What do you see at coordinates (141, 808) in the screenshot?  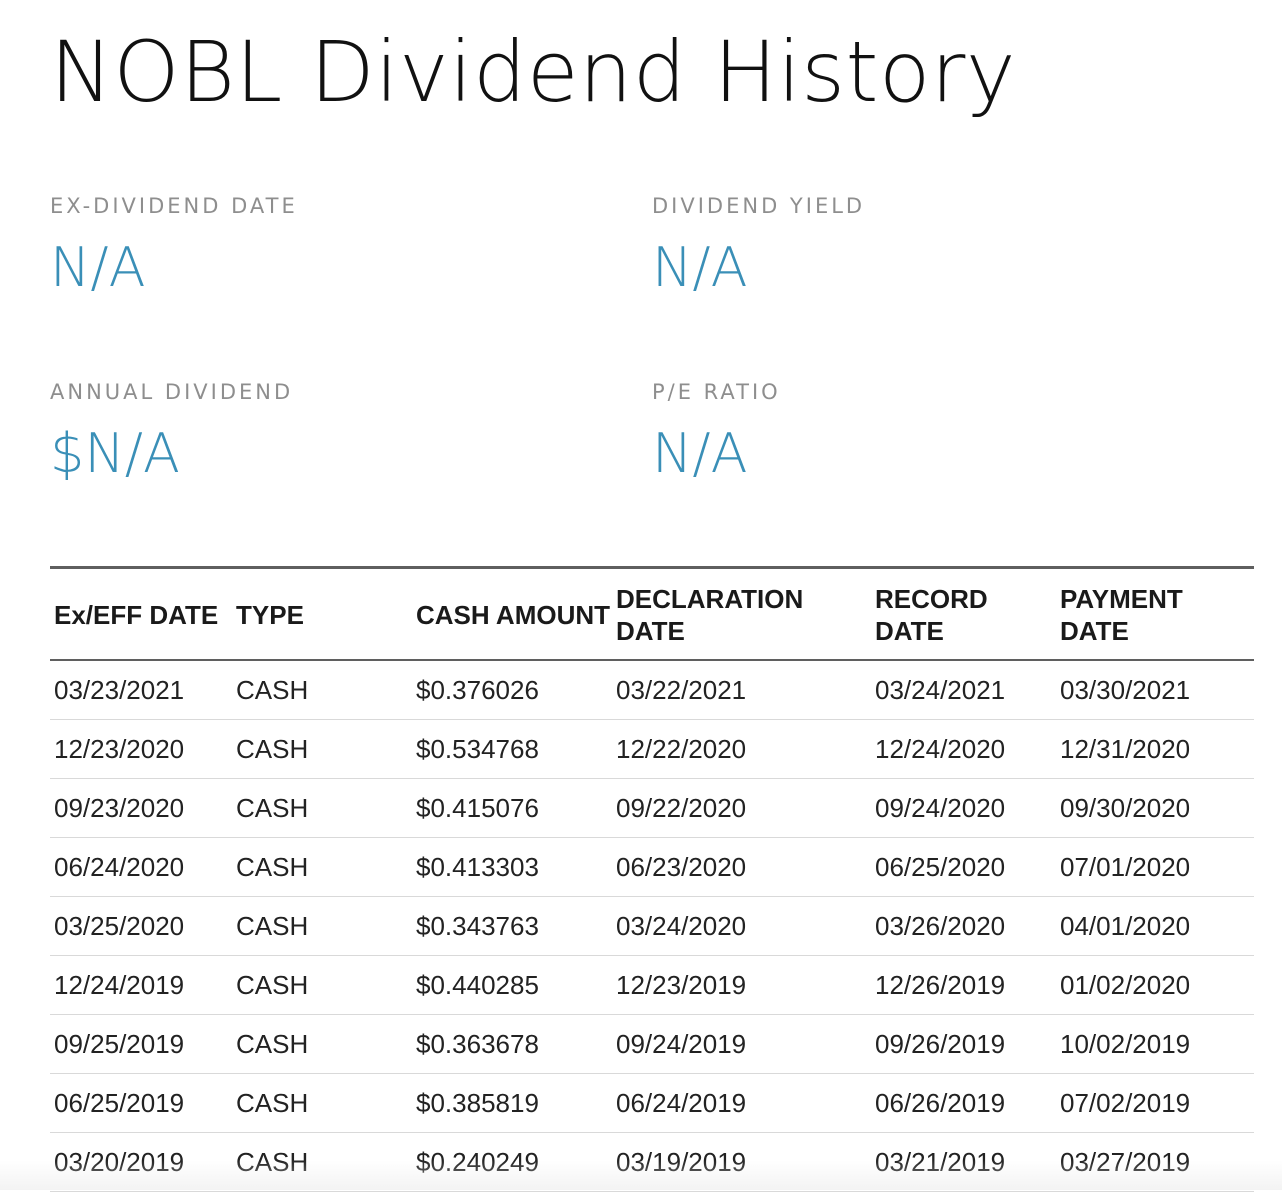 I see `cell-ex-eff-date: 09/23/2020` at bounding box center [141, 808].